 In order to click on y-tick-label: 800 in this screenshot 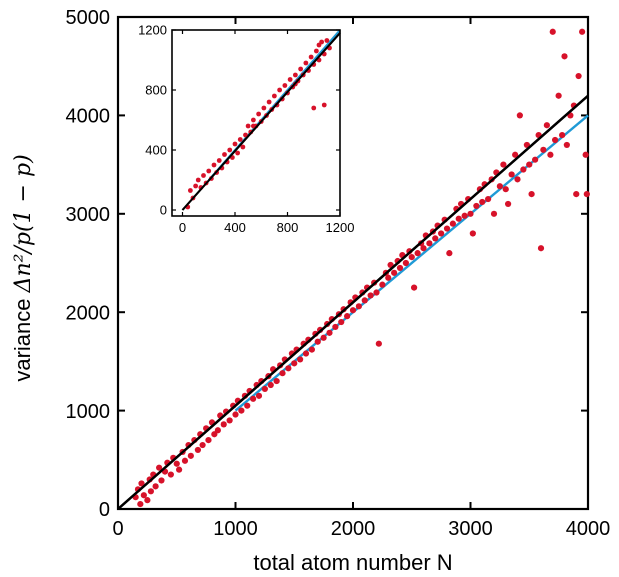, I will do `click(156, 90)`.